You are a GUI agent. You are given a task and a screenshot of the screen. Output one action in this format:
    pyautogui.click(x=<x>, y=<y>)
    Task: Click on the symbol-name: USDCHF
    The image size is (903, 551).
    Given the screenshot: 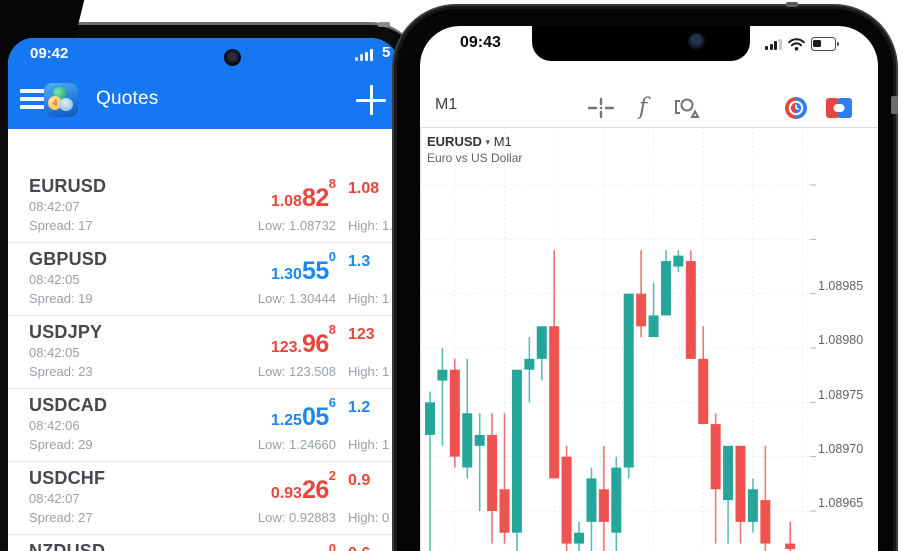 What is the action you would take?
    pyautogui.click(x=67, y=478)
    